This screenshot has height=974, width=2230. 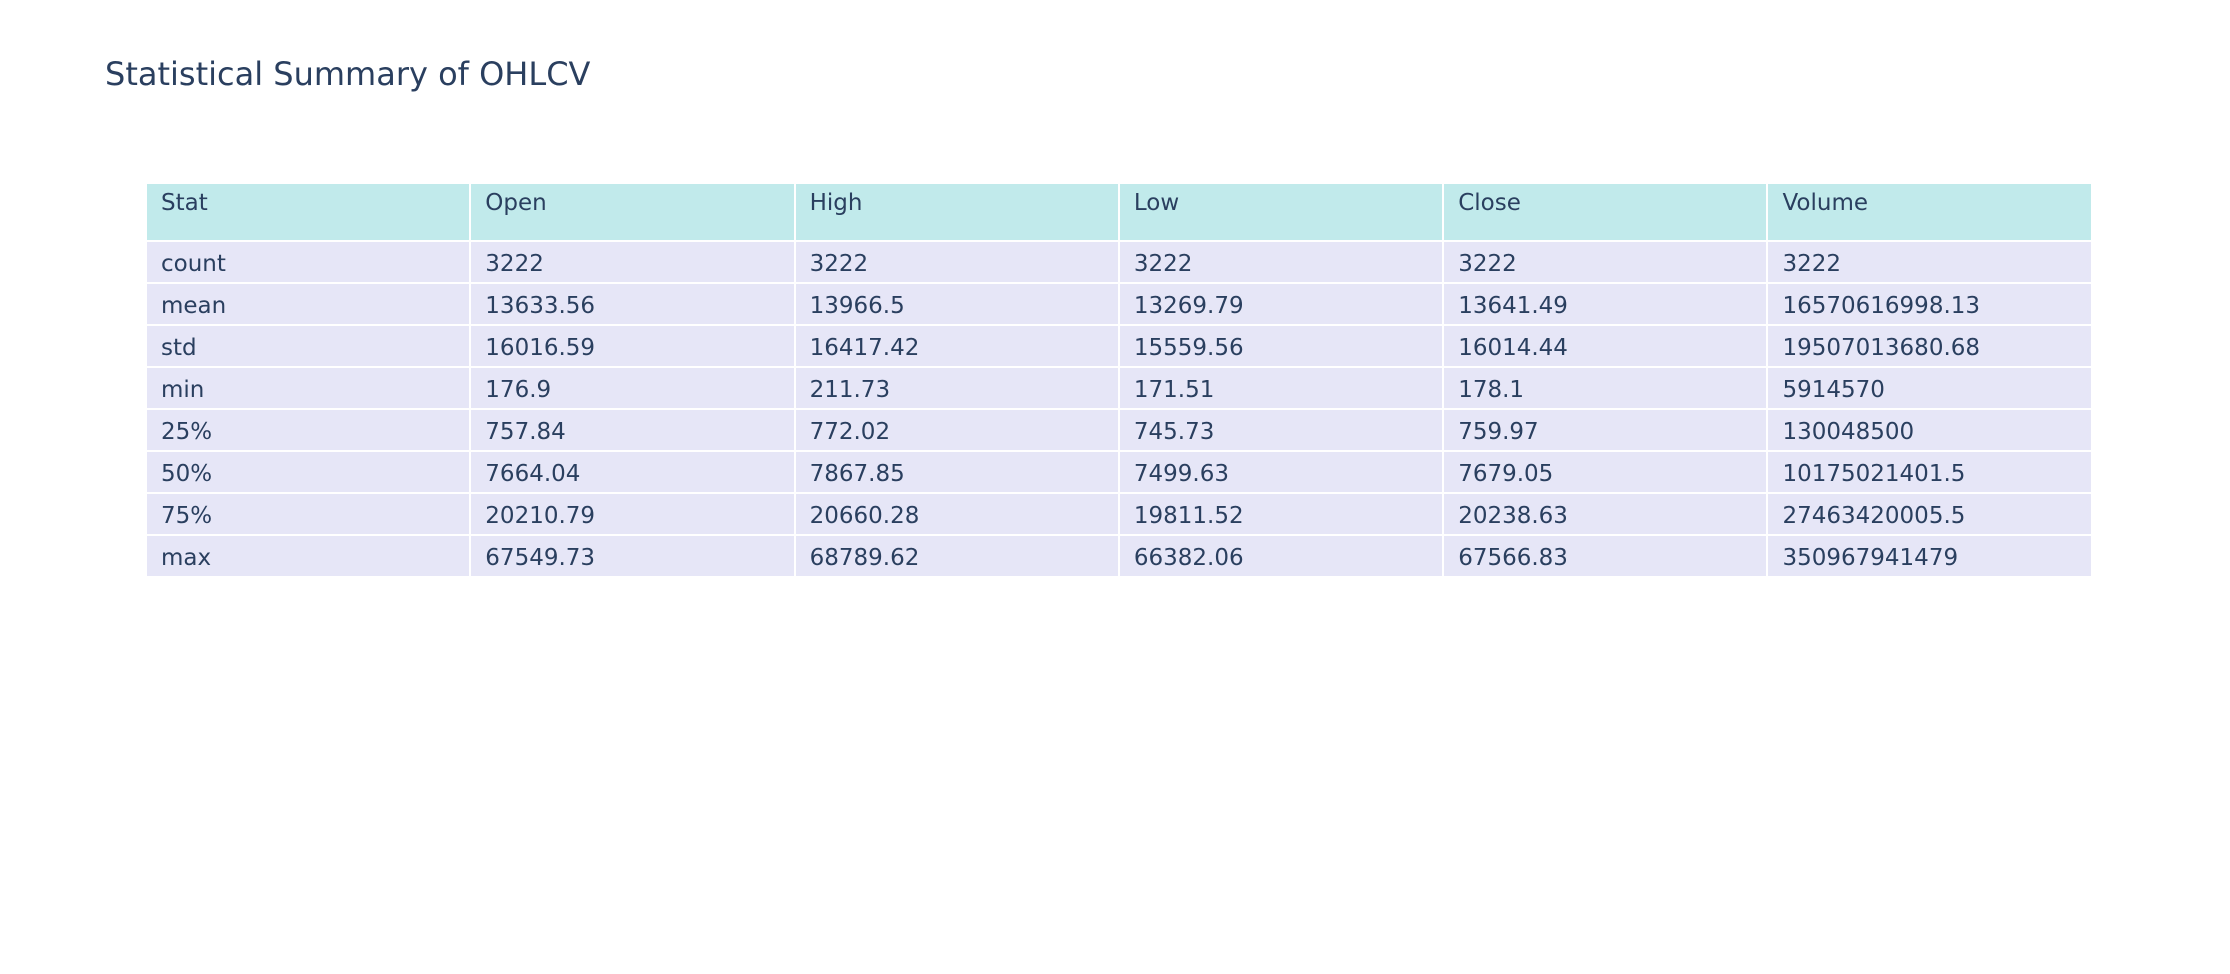 I want to click on table-cell: 15559.56, so click(x=1281, y=346).